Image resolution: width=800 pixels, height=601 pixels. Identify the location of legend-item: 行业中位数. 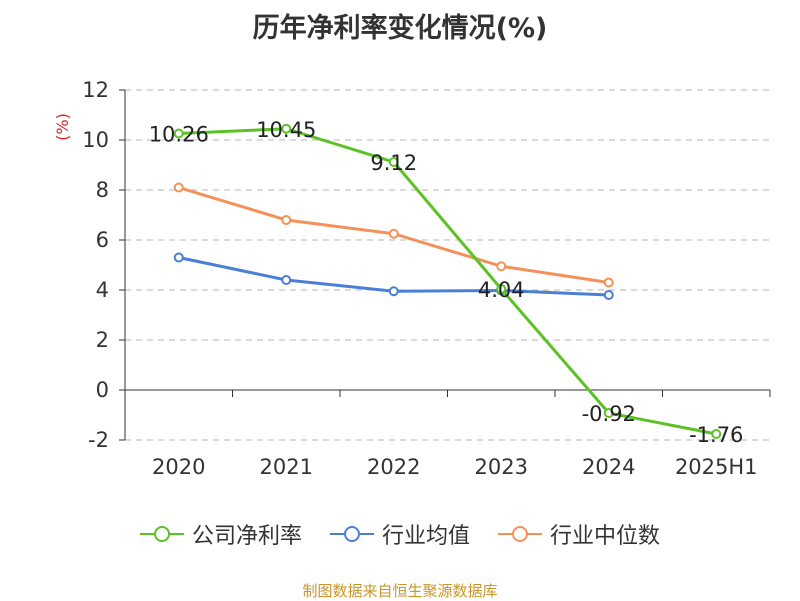
(579, 534).